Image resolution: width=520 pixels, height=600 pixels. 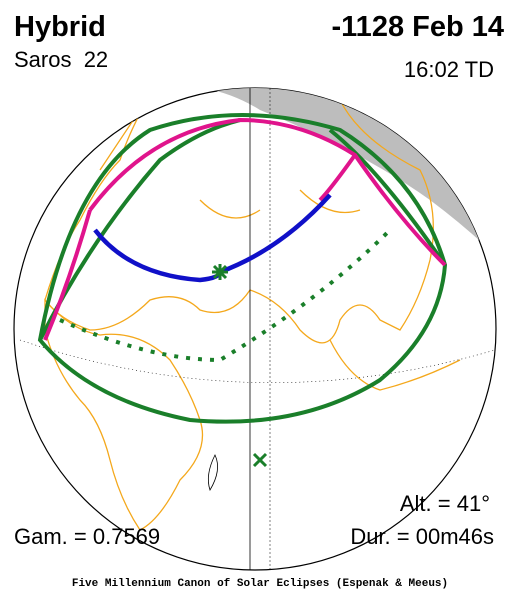 I want to click on equator, so click(x=257, y=361).